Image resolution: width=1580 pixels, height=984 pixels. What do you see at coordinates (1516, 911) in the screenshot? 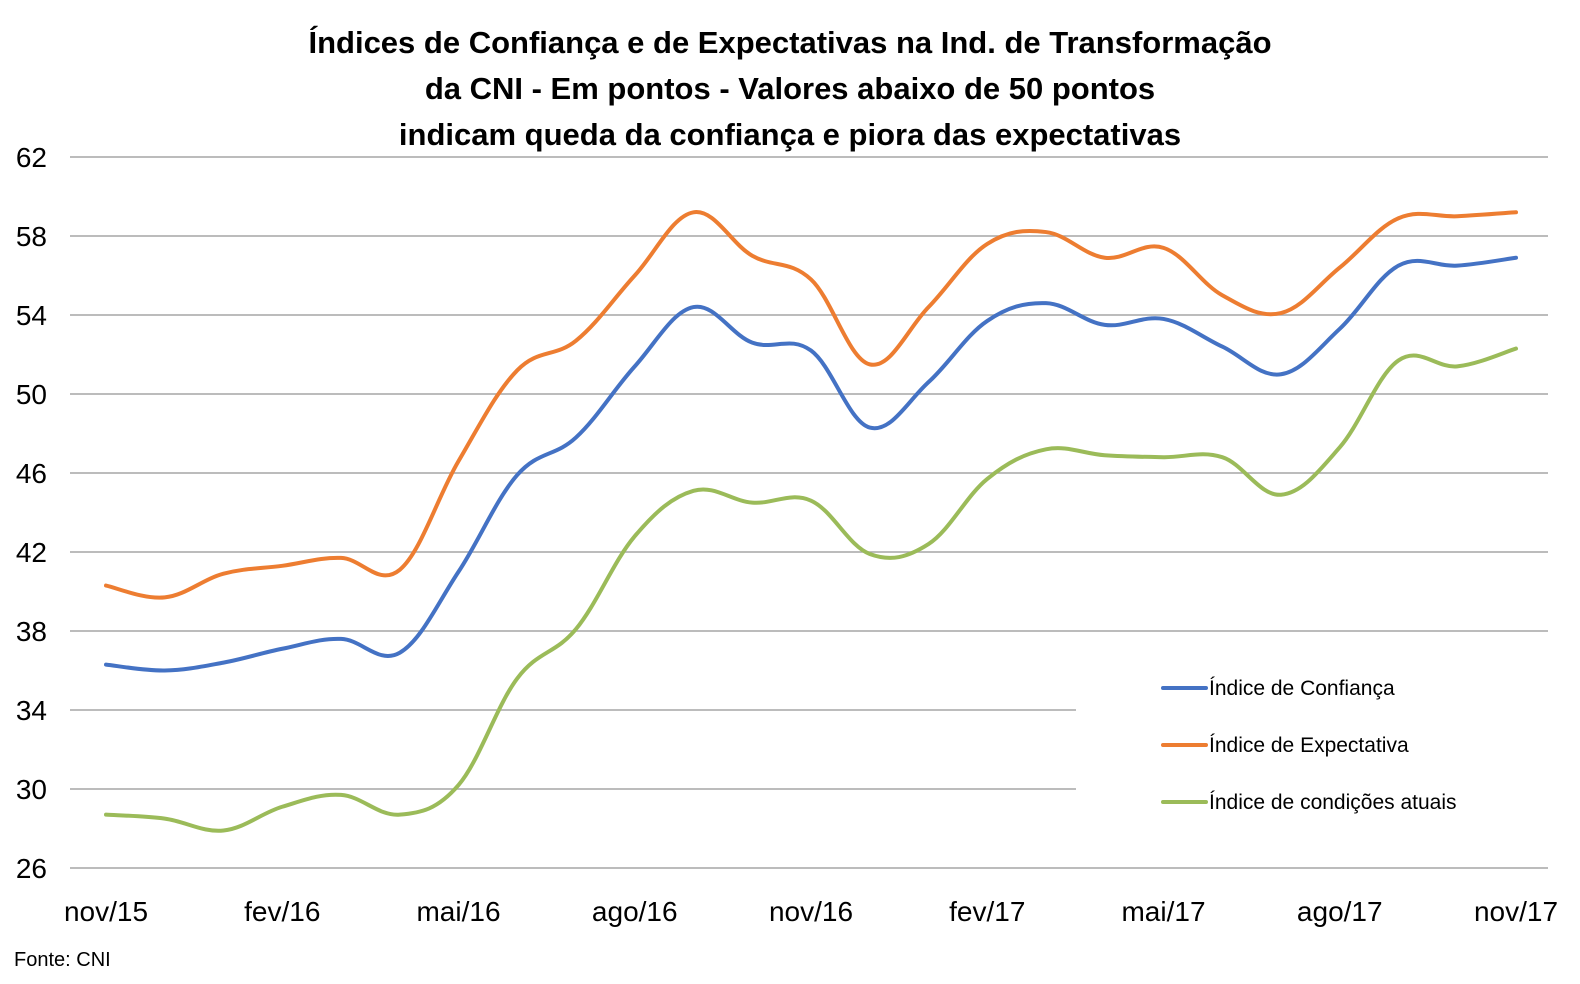
I see `x-tick-label: nov/17` at bounding box center [1516, 911].